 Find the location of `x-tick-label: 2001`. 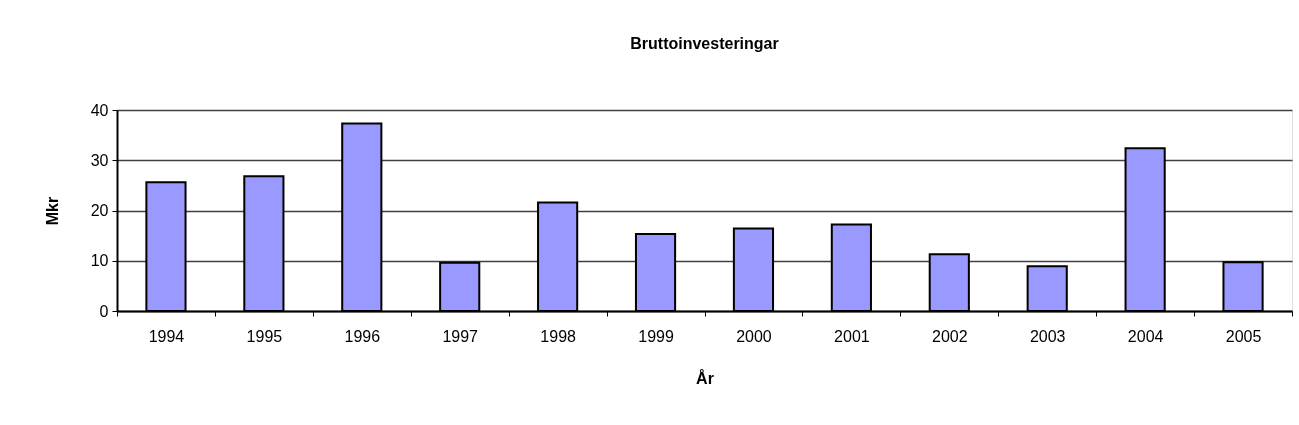

x-tick-label: 2001 is located at coordinates (852, 336).